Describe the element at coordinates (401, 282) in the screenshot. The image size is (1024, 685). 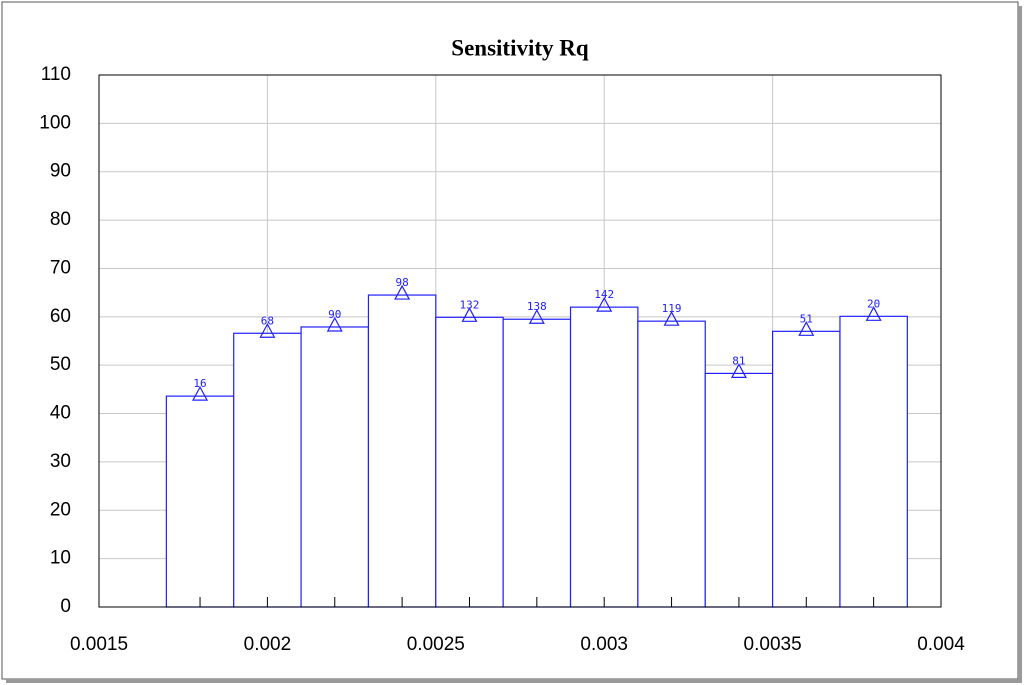
I see `count-label: 98` at that location.